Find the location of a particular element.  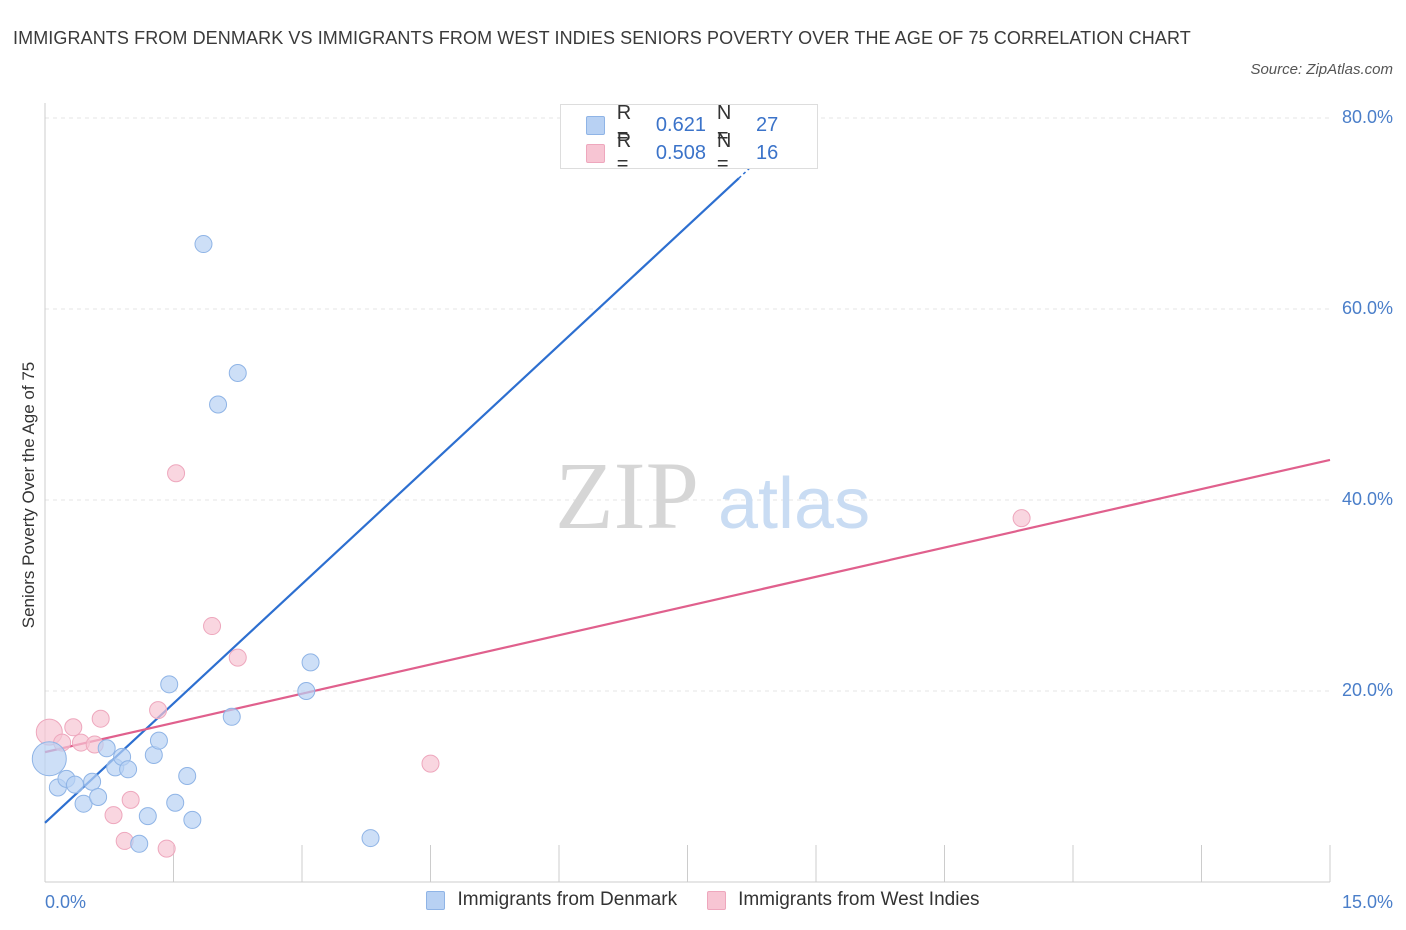

legend-row-denmark: R = 0.621 N = 27 is located at coordinates (701, 124).